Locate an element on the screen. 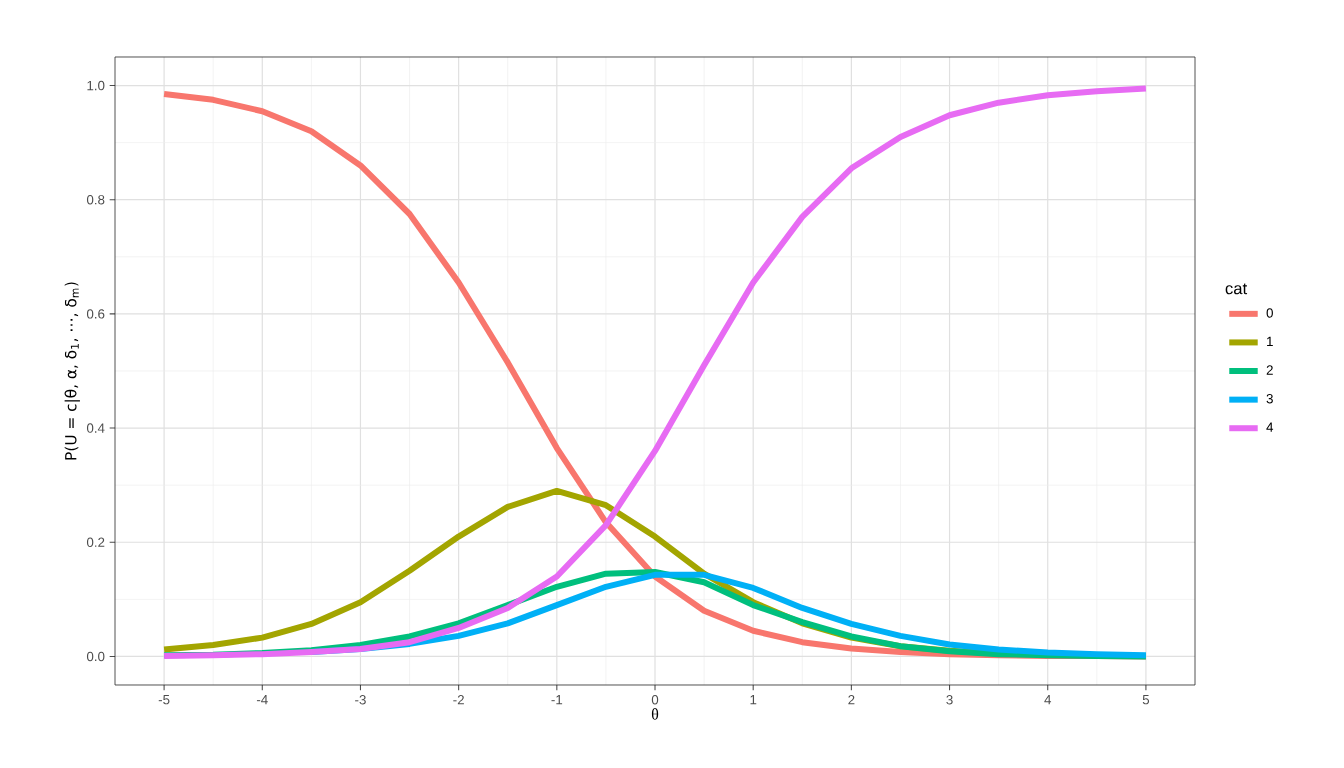 The height and width of the screenshot is (768, 1344). legend-label: 3 is located at coordinates (1269, 398).